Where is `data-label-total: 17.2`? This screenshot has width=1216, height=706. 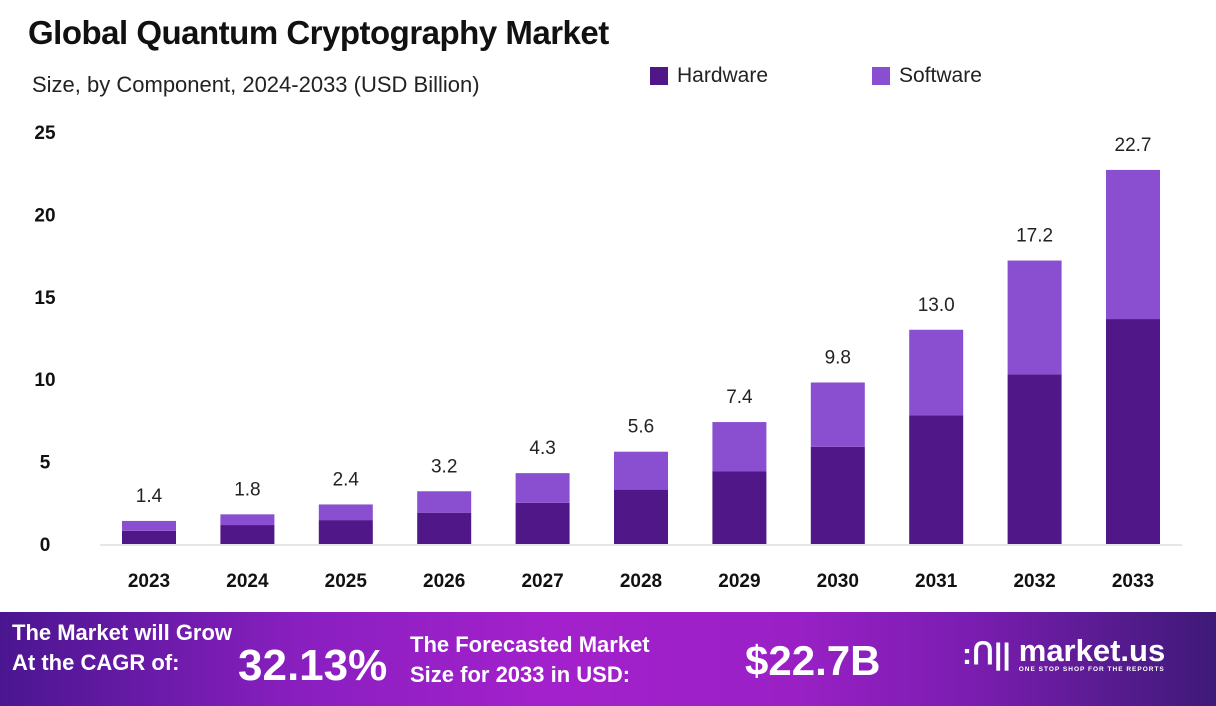
data-label-total: 17.2 is located at coordinates (1034, 236).